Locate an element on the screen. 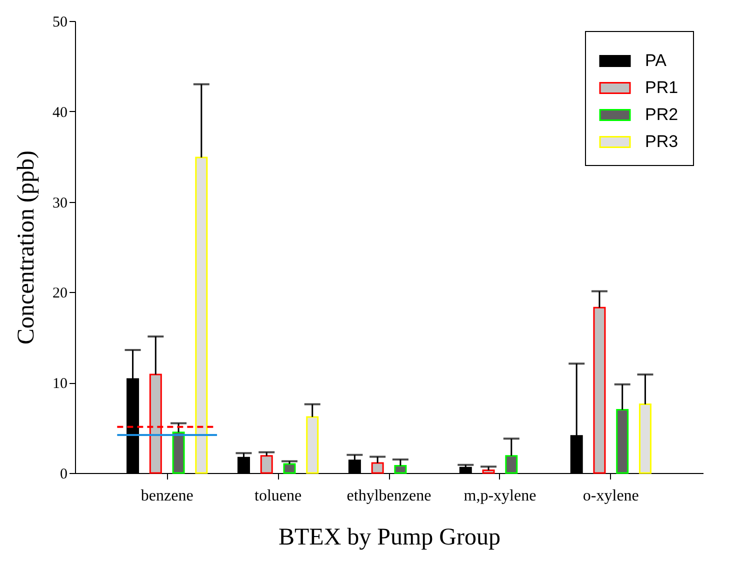  y-tick-label: 20 is located at coordinates (60, 294).